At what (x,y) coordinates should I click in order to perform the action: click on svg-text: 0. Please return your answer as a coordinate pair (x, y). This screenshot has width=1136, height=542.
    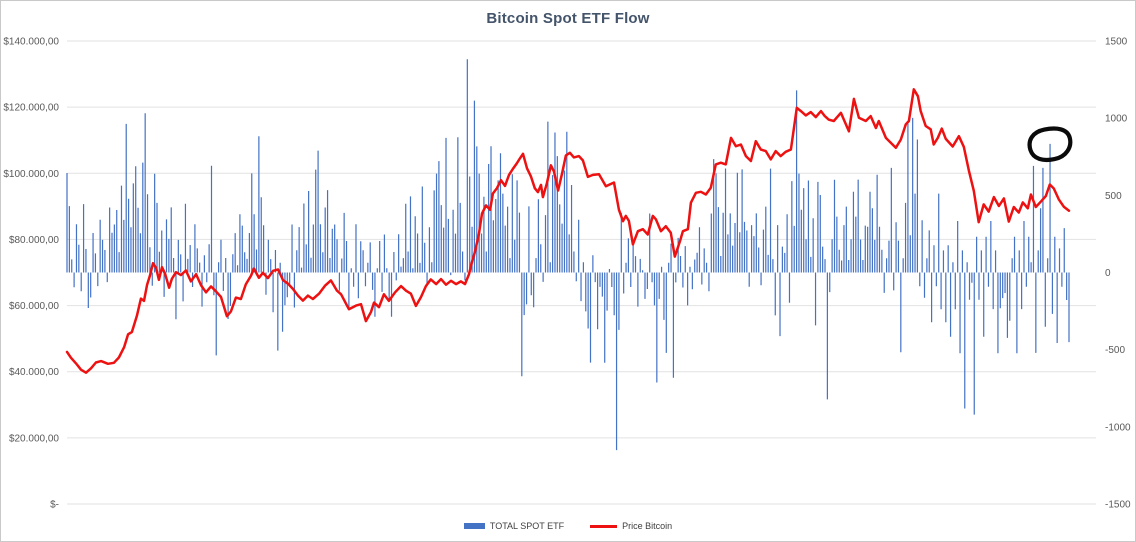
    Looking at the image, I should click on (1108, 273).